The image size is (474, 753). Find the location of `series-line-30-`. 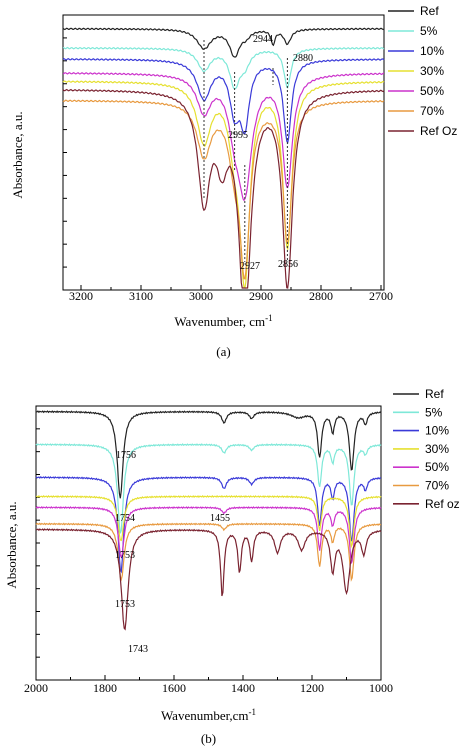

series-line-30- is located at coordinates (209, 521).